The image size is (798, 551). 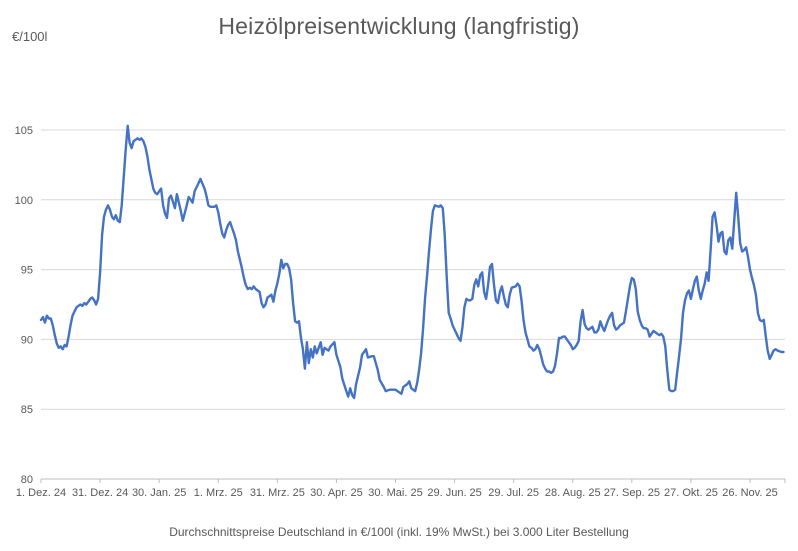 What do you see at coordinates (573, 493) in the screenshot?
I see `x-tick-label: 28. Aug. 25` at bounding box center [573, 493].